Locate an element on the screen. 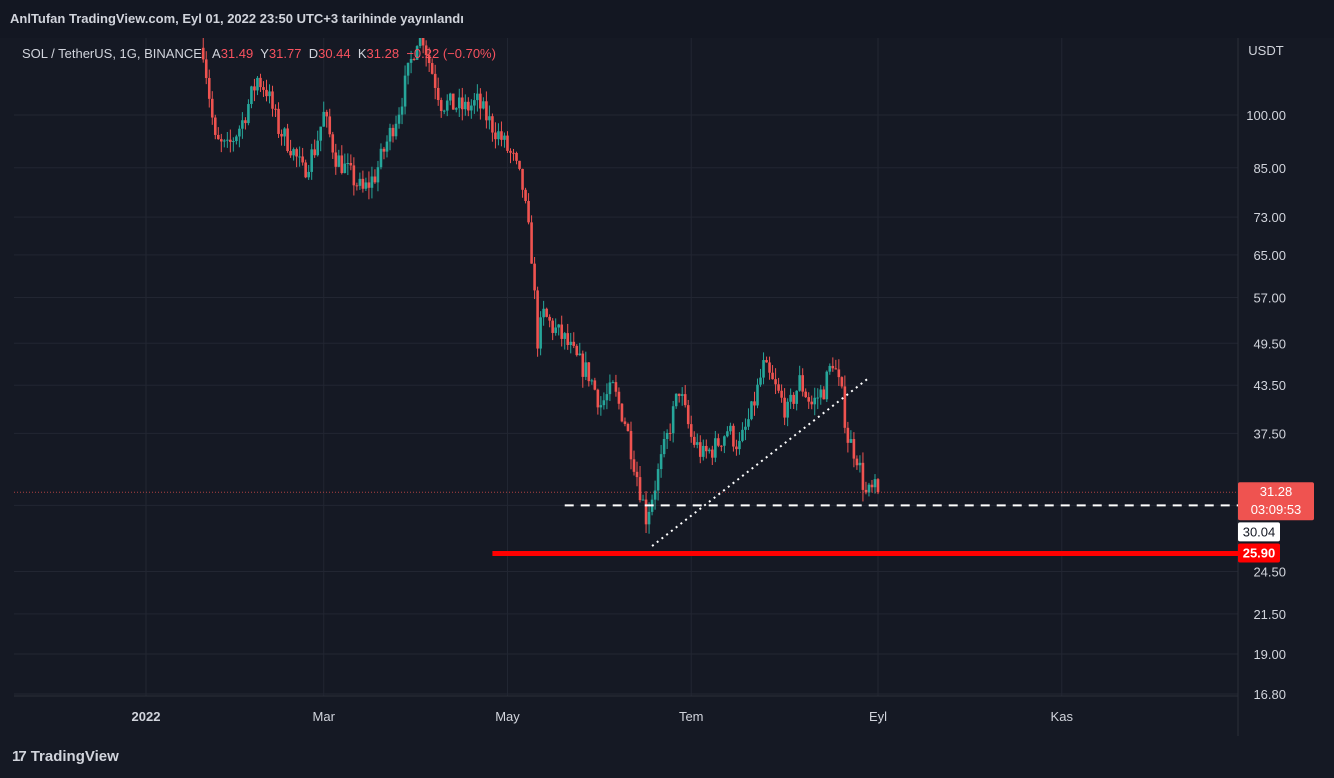  major-support-tag is located at coordinates (1259, 553).